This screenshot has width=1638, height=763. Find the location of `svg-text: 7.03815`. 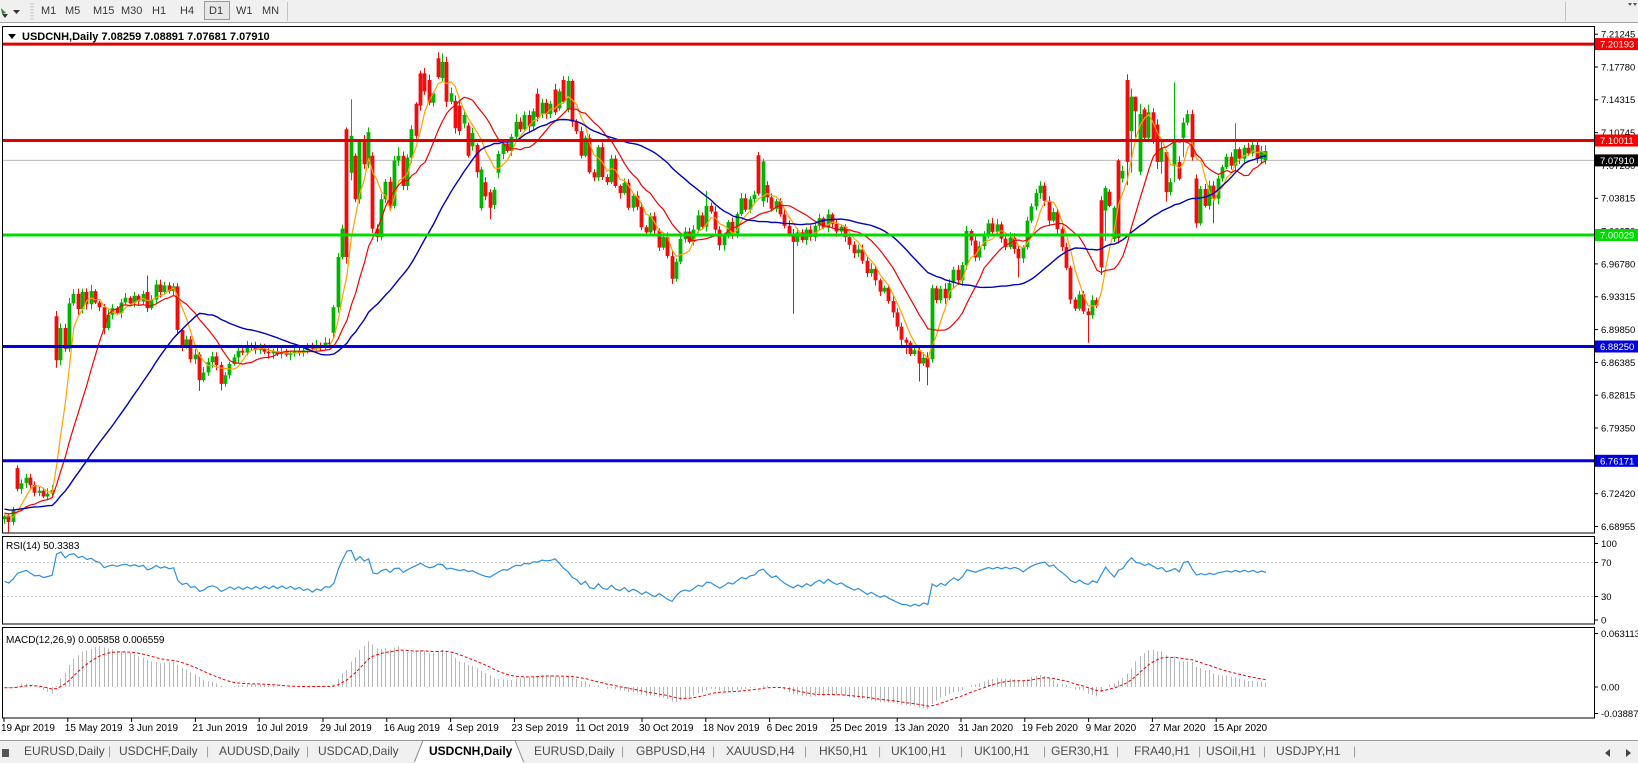

svg-text: 7.03815 is located at coordinates (1618, 199).